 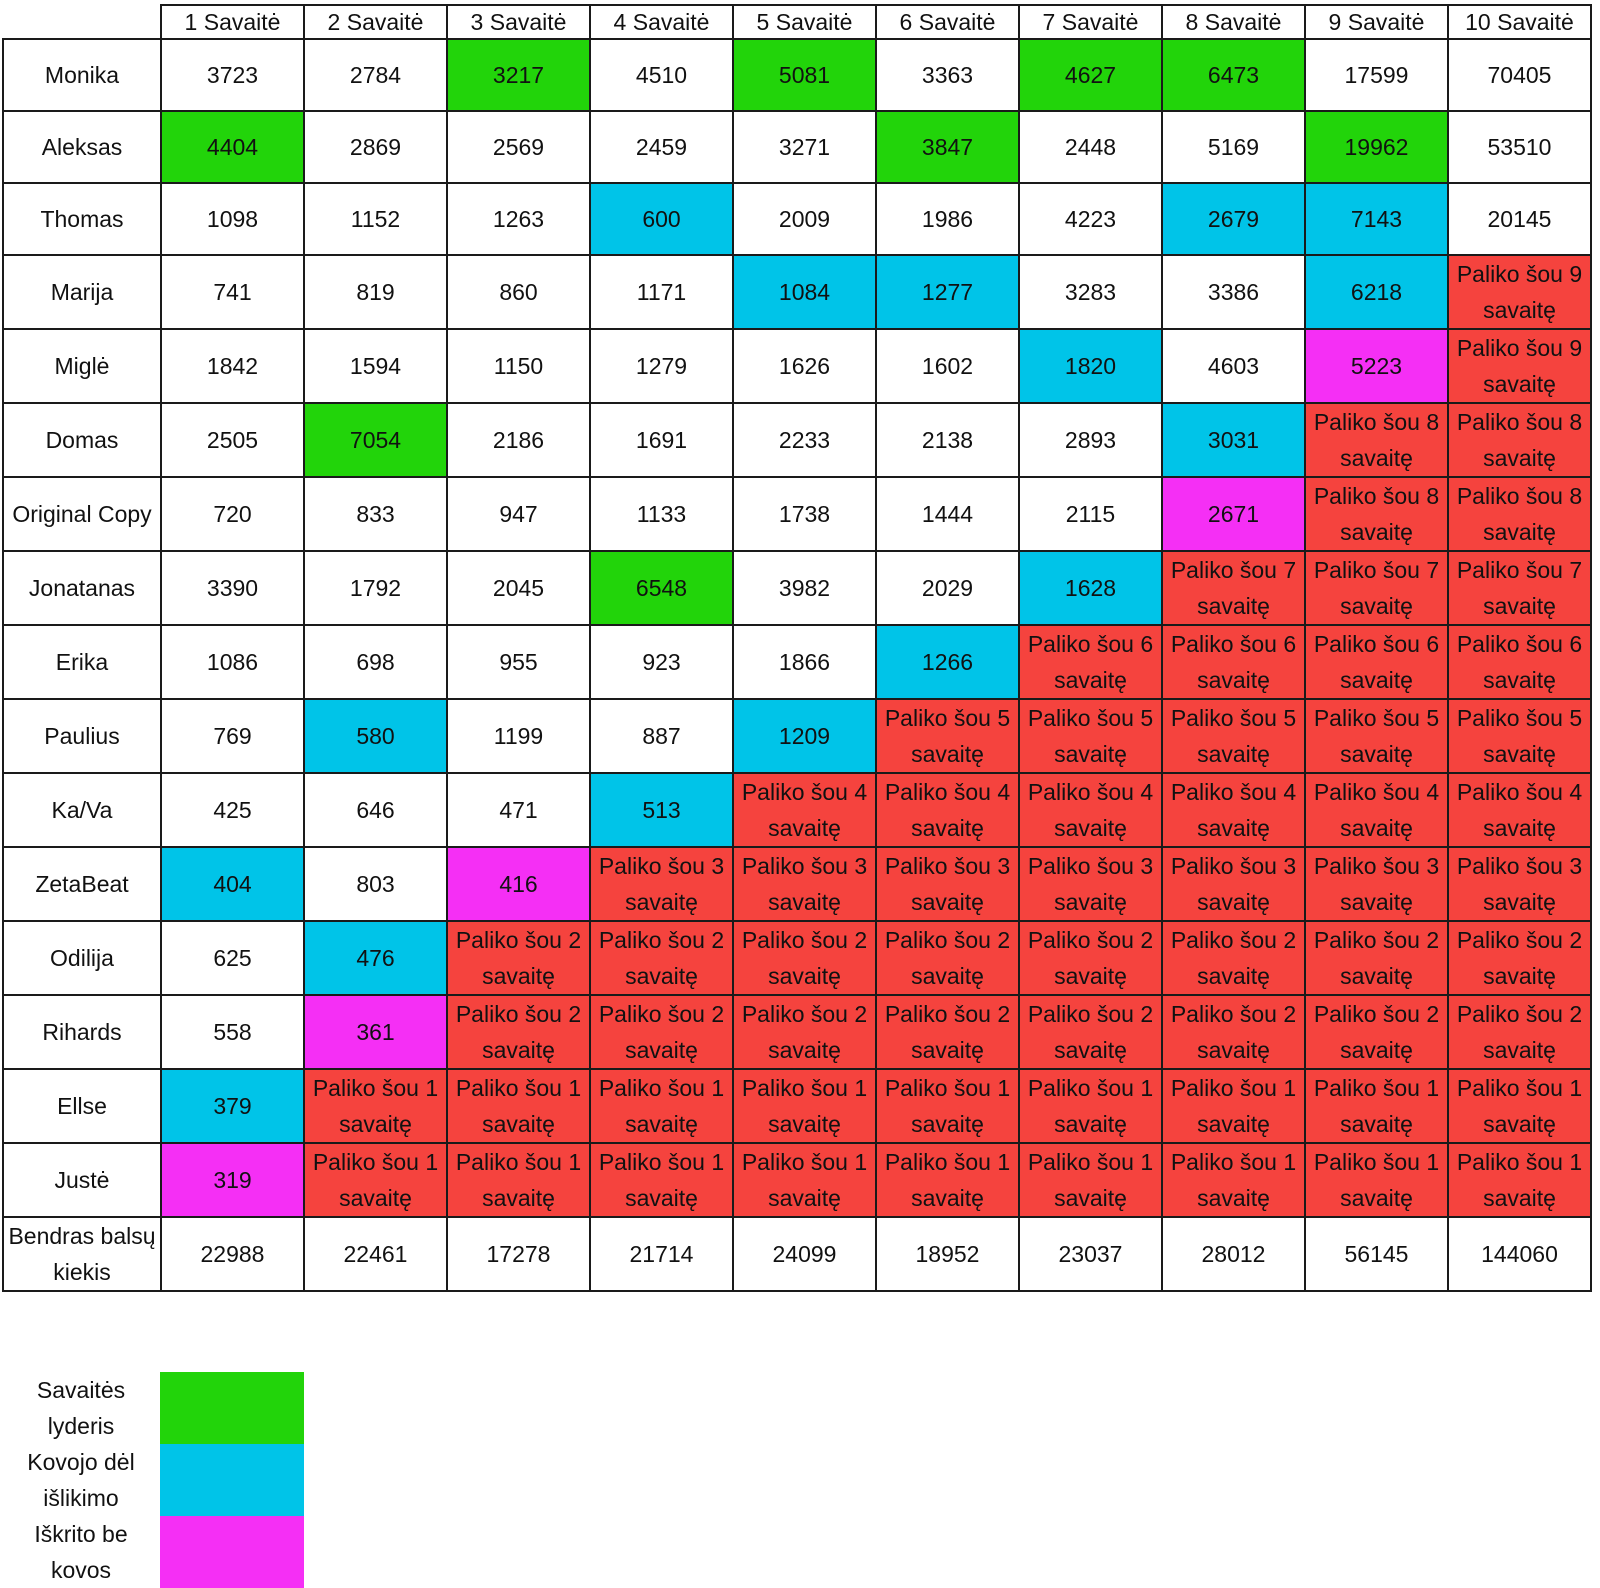 What do you see at coordinates (1233, 292) in the screenshot?
I see `vote-cell: 3386` at bounding box center [1233, 292].